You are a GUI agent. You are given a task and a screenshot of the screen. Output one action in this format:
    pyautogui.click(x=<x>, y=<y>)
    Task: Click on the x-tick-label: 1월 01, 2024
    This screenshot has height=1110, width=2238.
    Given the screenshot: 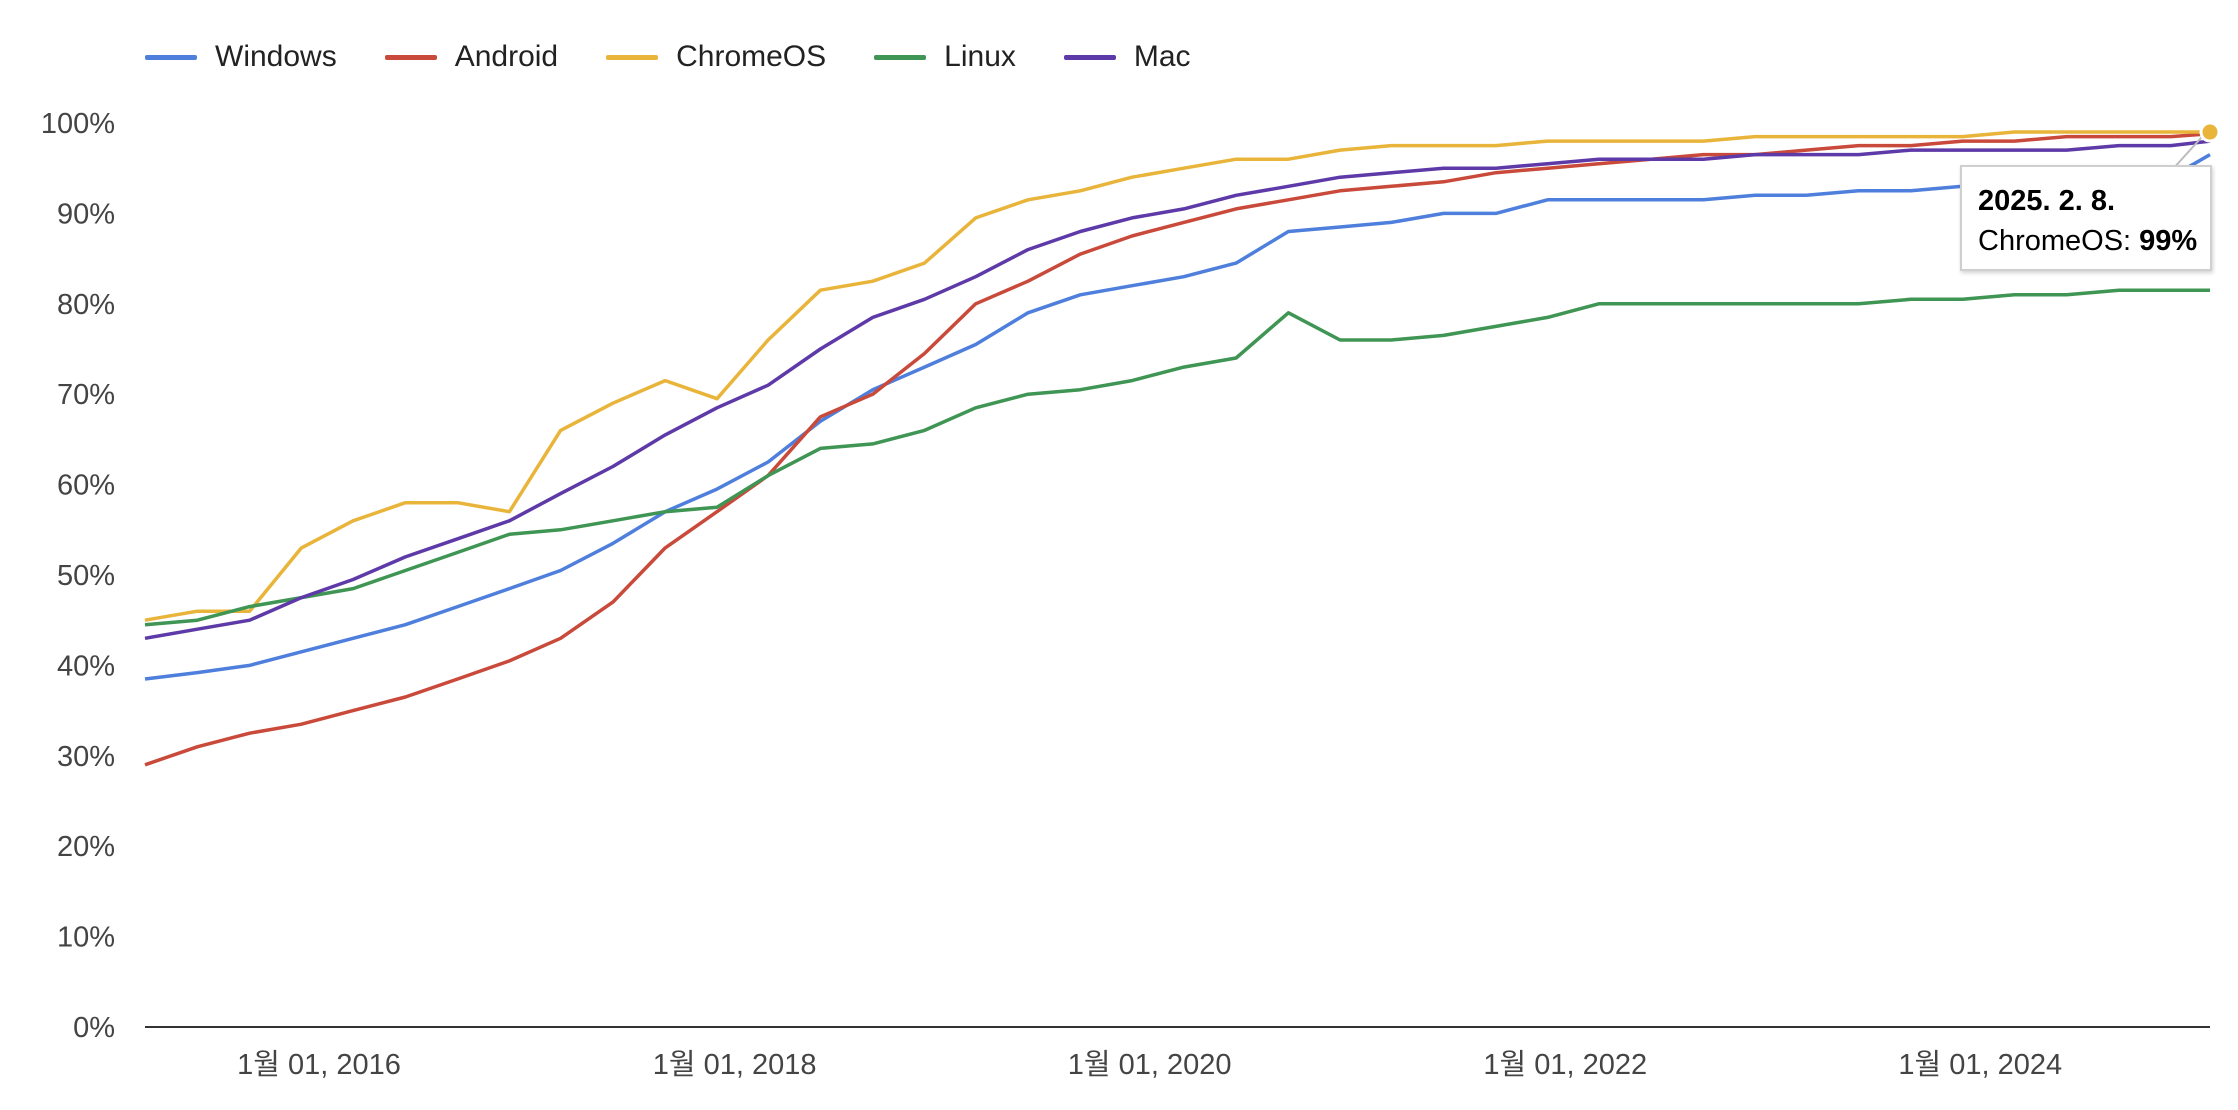 What is the action you would take?
    pyautogui.click(x=1980, y=1064)
    